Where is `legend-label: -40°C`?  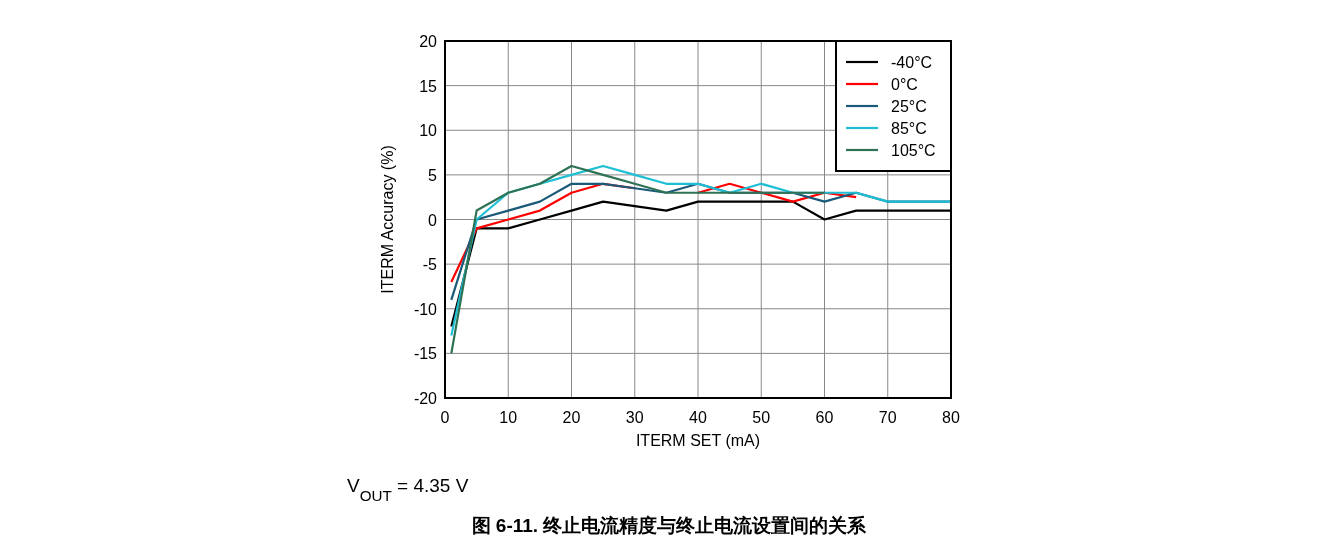 legend-label: -40°C is located at coordinates (912, 62).